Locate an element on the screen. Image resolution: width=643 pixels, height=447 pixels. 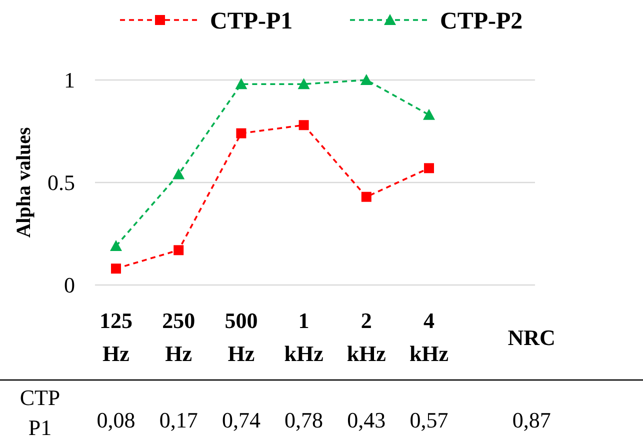
x-tick-label: 2 kHz is located at coordinates (366, 337).